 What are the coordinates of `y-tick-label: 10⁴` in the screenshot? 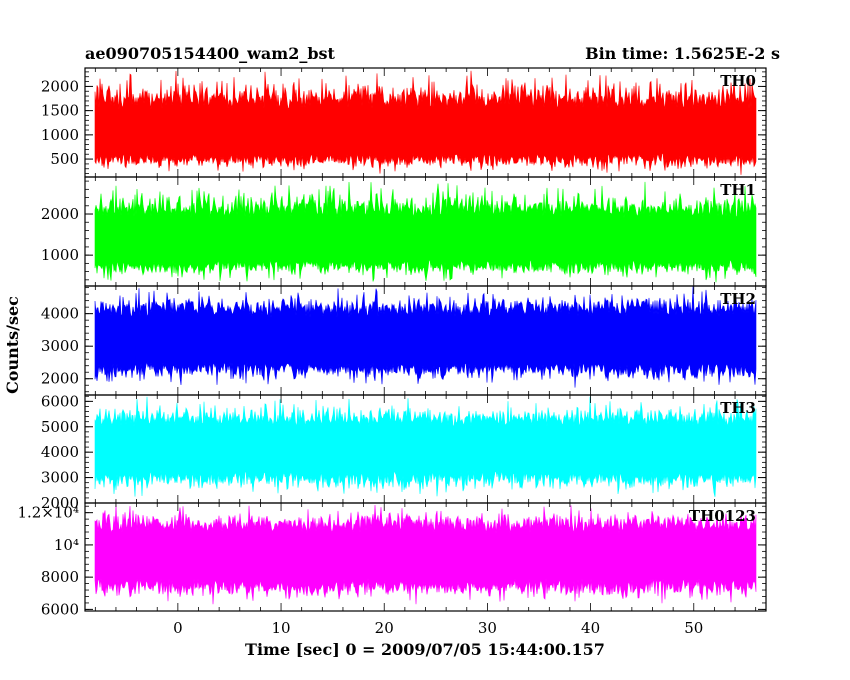 It's located at (66, 545).